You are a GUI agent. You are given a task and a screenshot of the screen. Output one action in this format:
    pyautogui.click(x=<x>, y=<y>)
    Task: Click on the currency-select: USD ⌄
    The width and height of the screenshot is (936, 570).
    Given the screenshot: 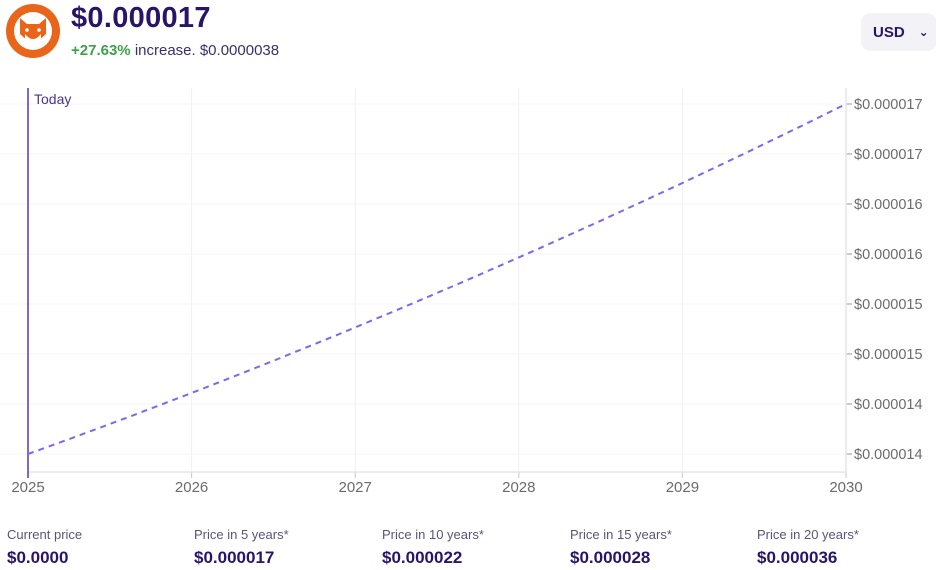 What is the action you would take?
    pyautogui.click(x=898, y=32)
    